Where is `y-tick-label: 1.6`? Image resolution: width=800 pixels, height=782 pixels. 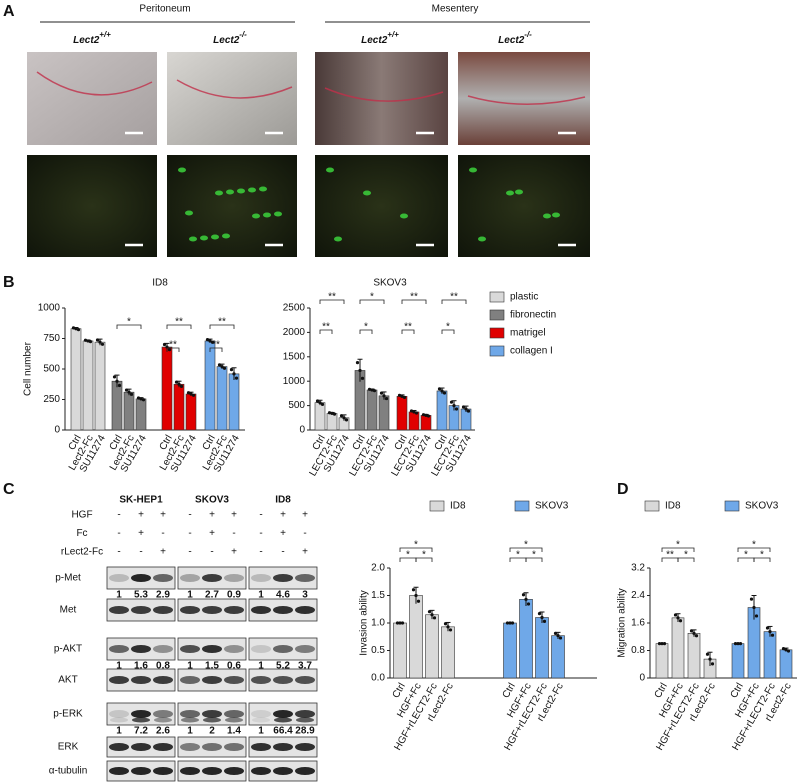
y-tick-label: 1.6 is located at coordinates (638, 623).